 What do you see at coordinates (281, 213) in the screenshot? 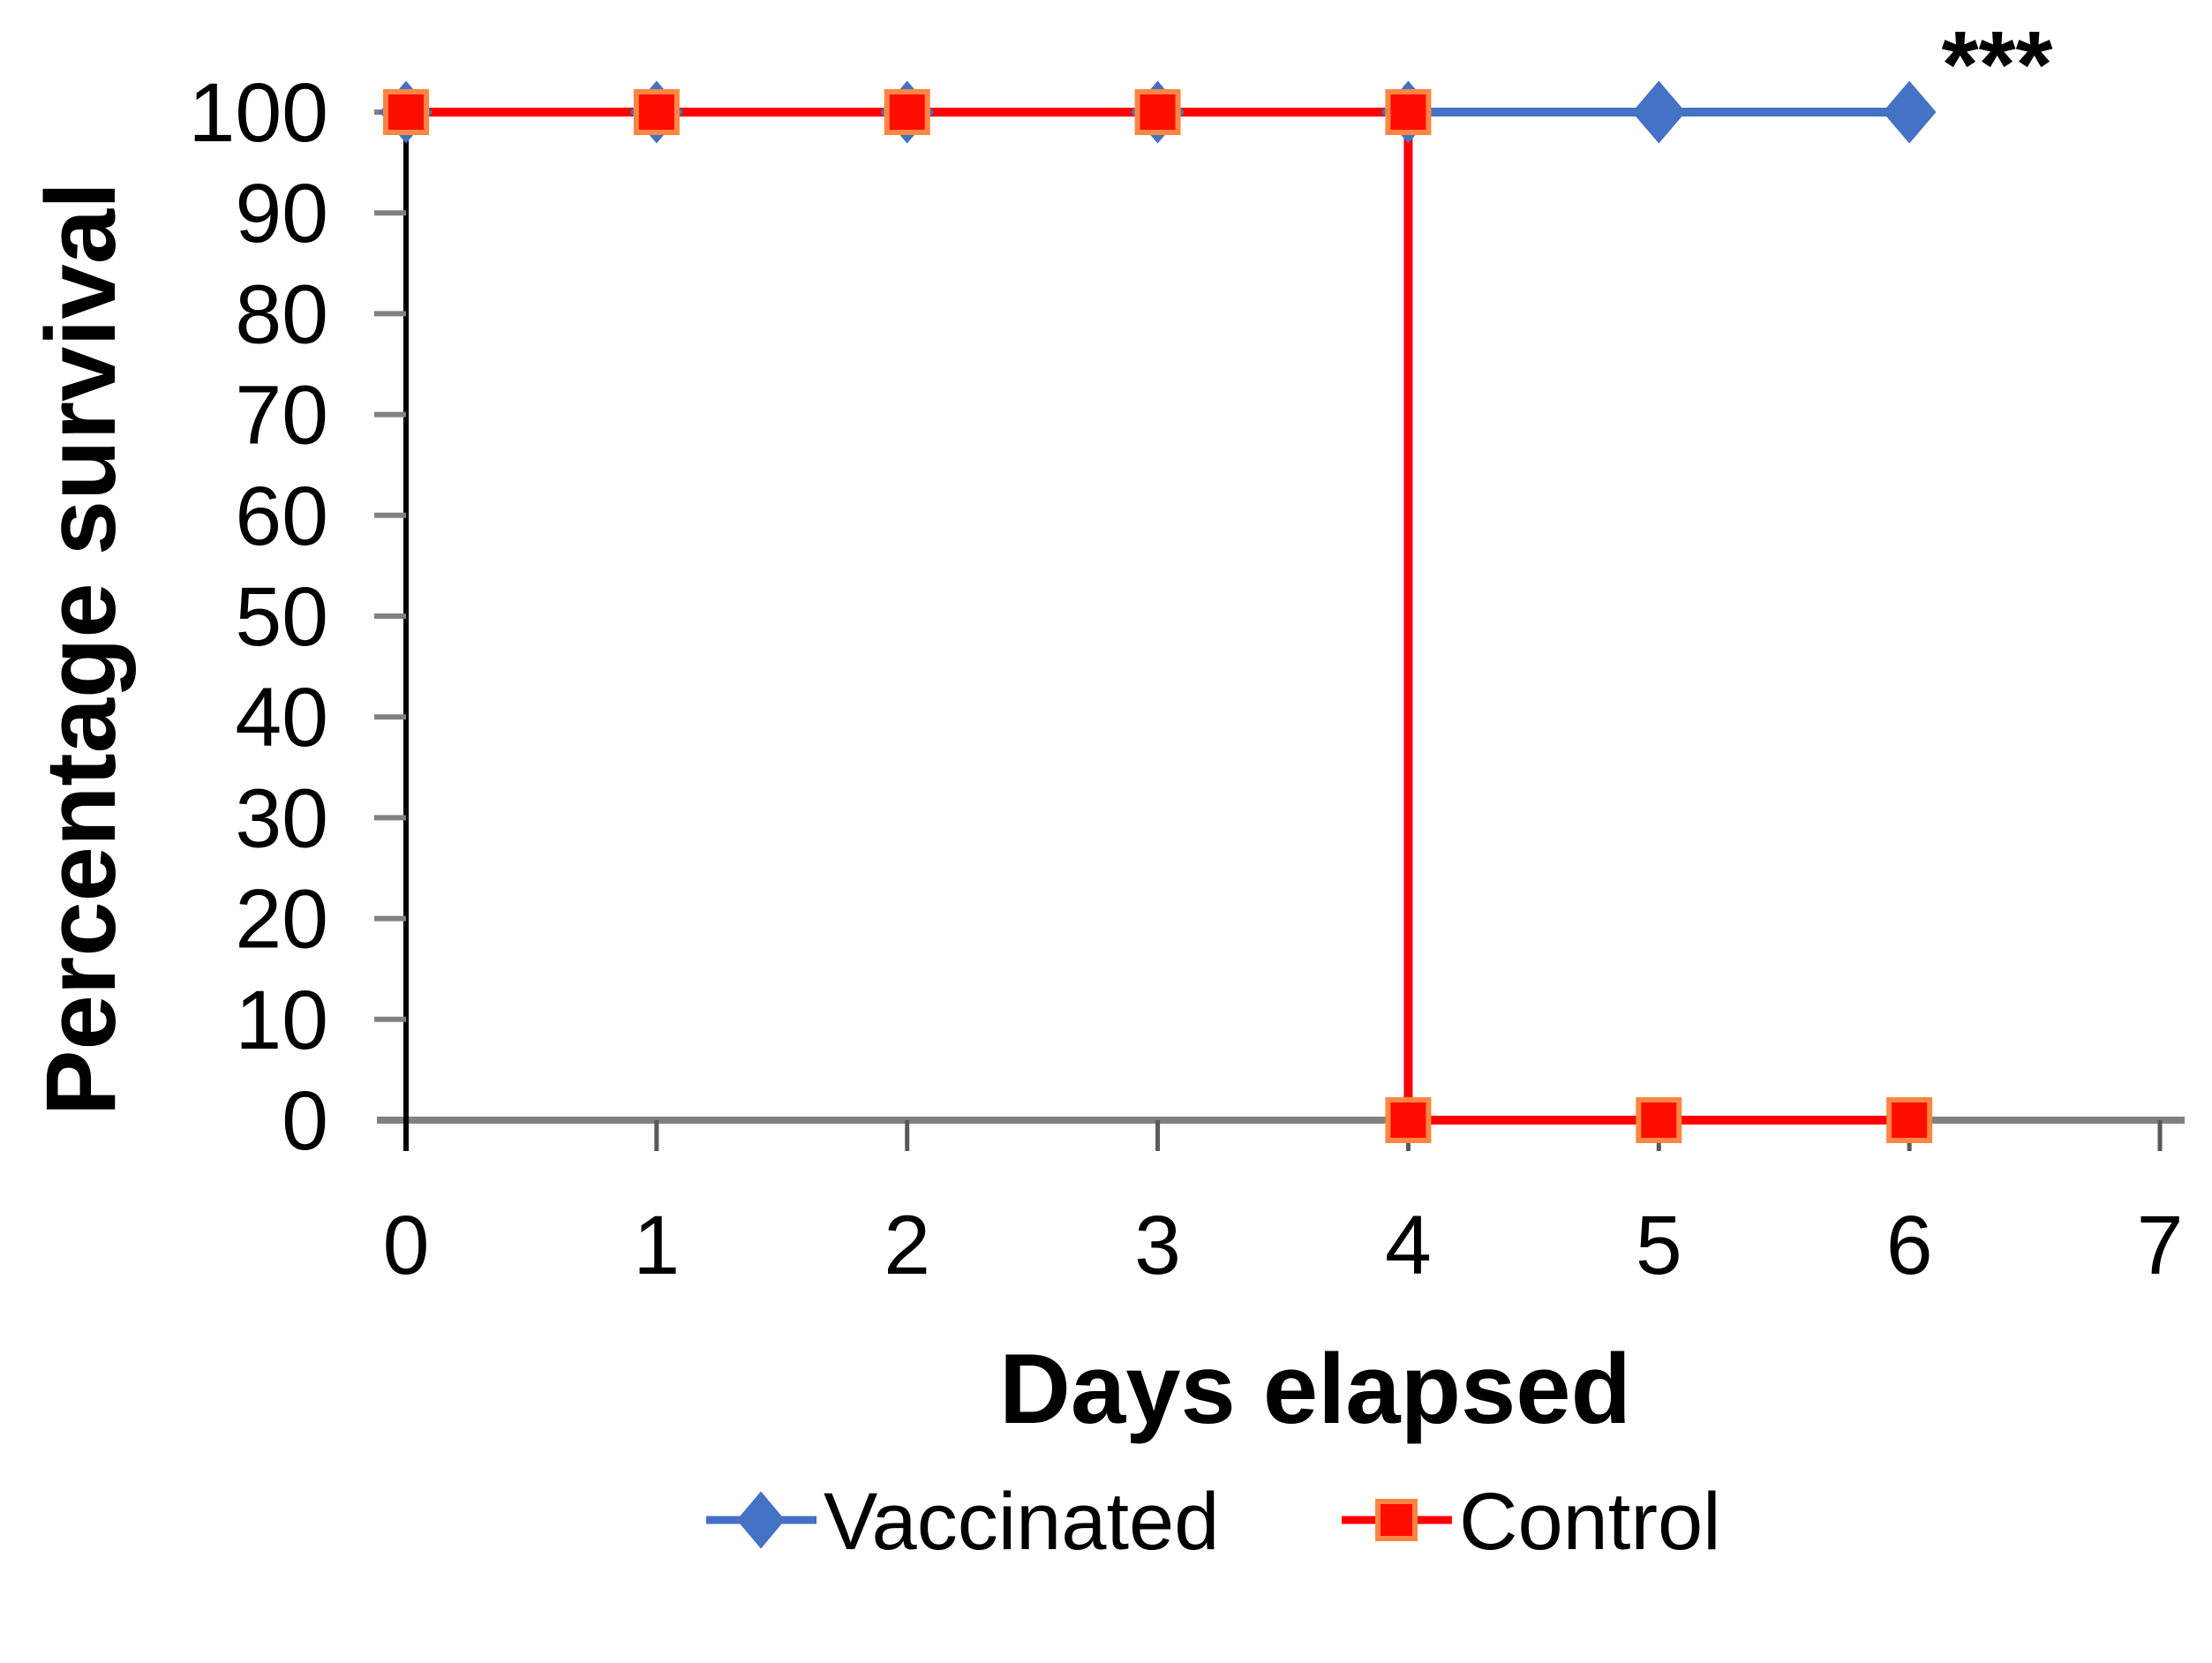
I see `y-tick-label: 90` at bounding box center [281, 213].